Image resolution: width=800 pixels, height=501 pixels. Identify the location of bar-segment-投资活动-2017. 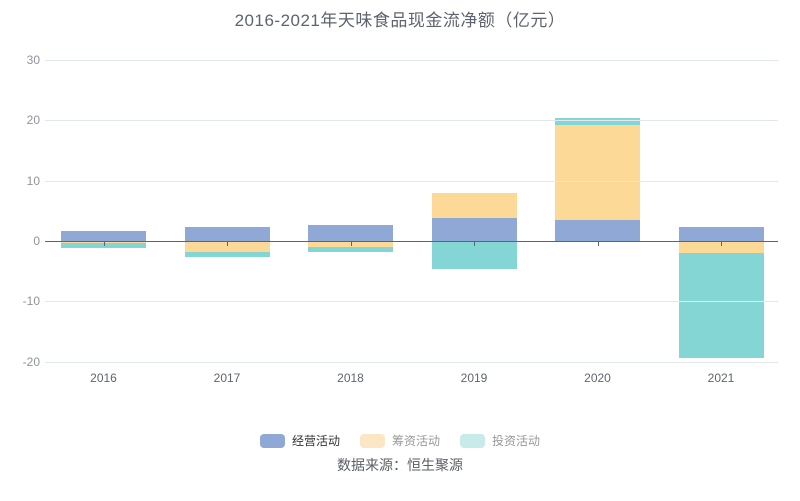
(227, 254).